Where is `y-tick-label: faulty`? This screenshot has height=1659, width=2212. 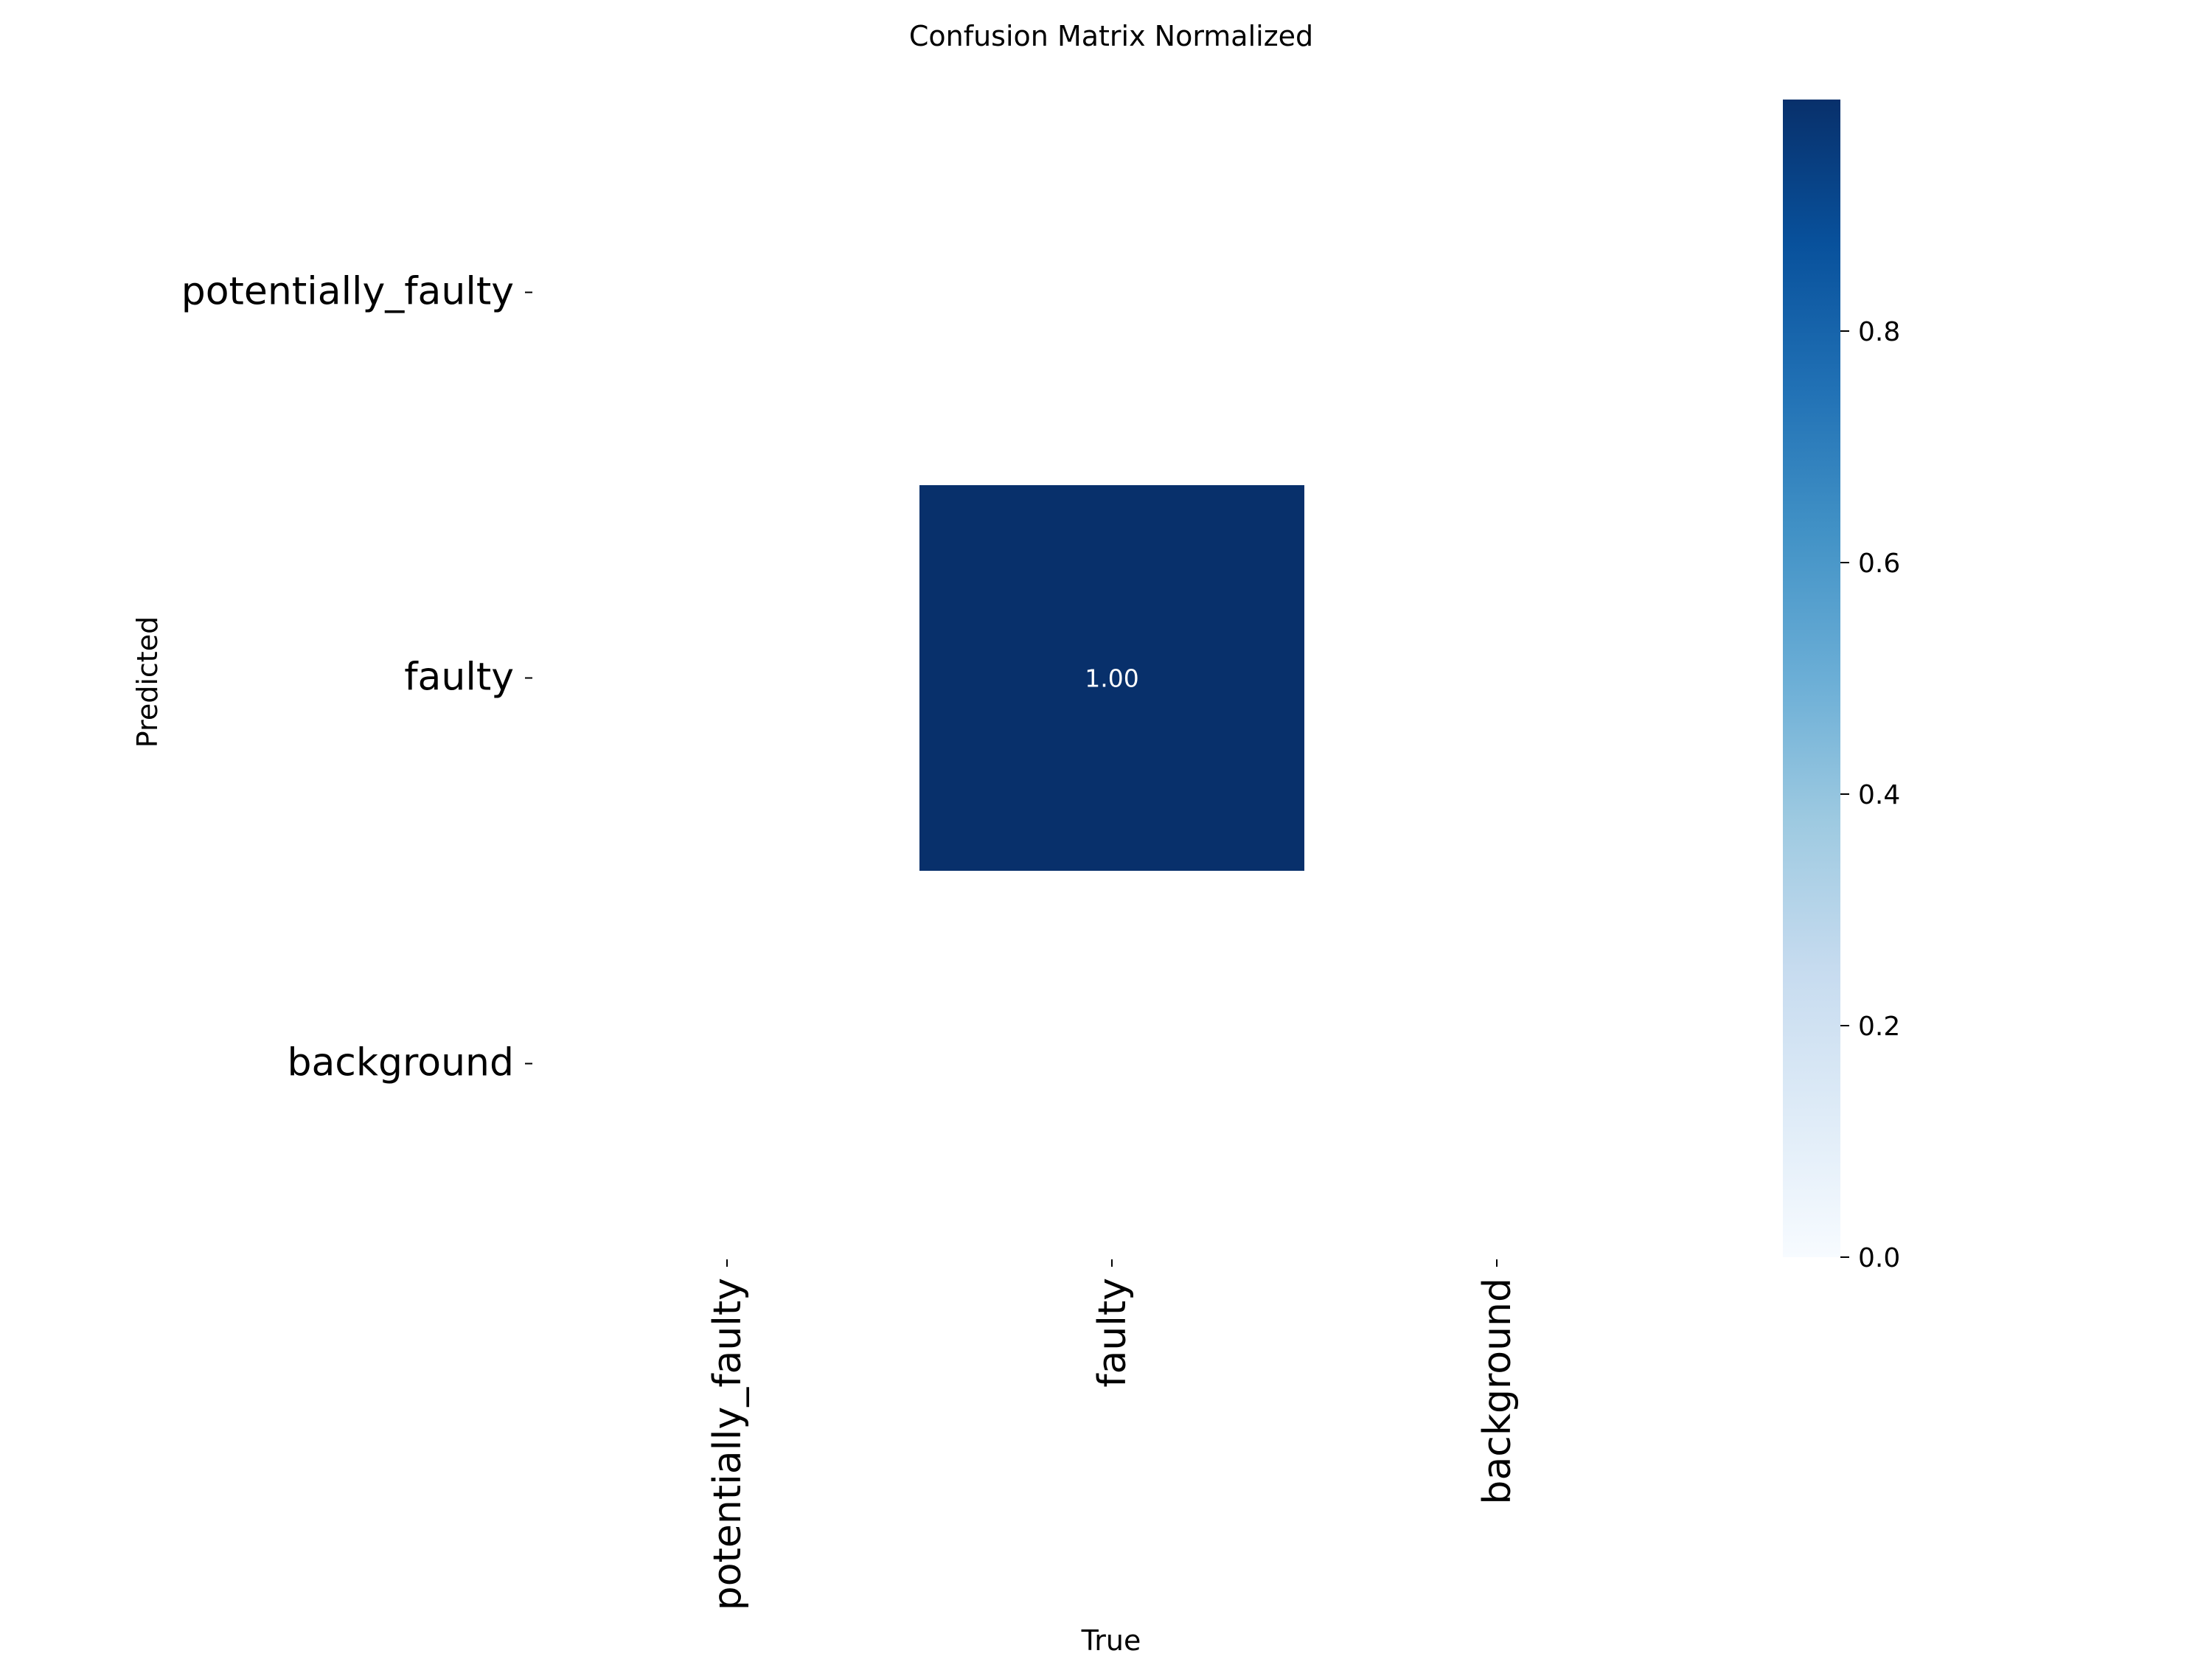
y-tick-label: faulty is located at coordinates (459, 677).